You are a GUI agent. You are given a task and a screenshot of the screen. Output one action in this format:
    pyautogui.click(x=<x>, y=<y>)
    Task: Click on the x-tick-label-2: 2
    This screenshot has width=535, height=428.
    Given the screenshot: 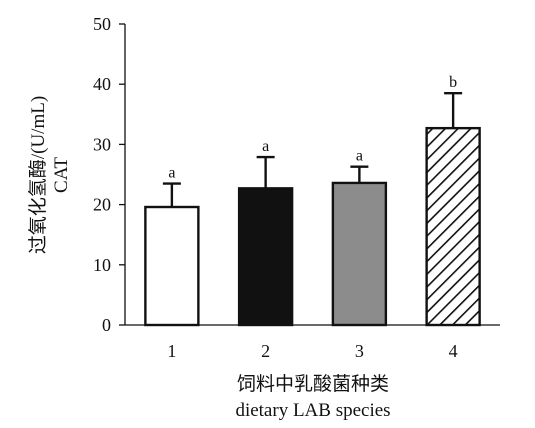 What is the action you would take?
    pyautogui.click(x=265, y=351)
    